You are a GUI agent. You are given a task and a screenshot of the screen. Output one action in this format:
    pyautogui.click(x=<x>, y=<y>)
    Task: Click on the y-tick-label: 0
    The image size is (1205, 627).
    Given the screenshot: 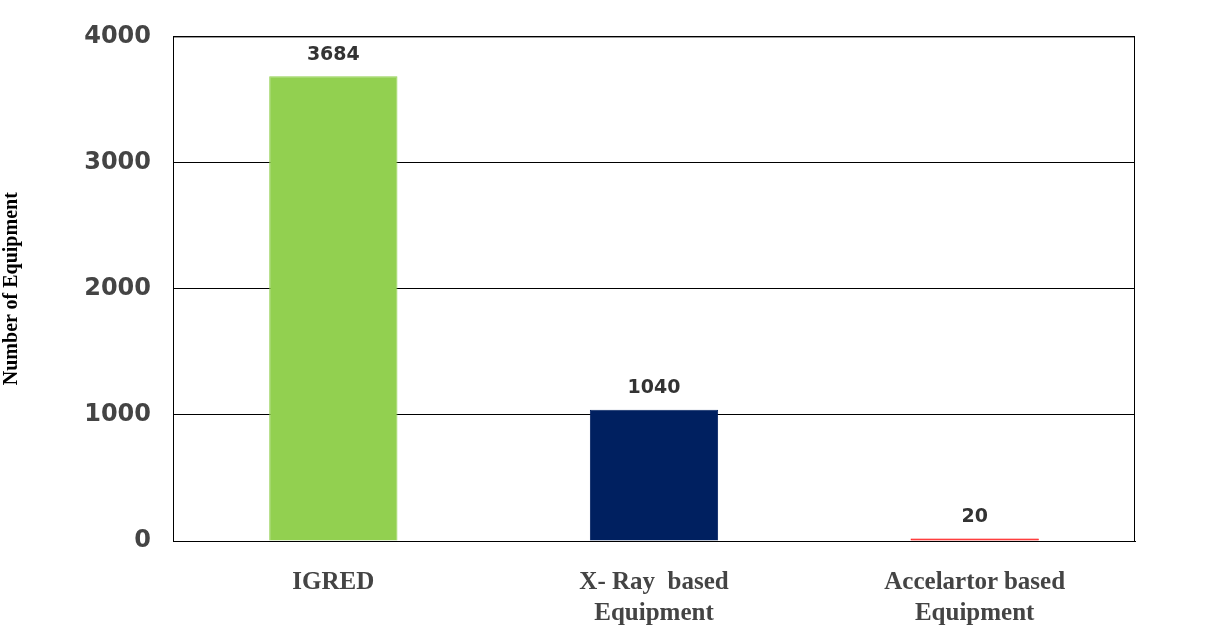 What is the action you would take?
    pyautogui.click(x=142, y=539)
    